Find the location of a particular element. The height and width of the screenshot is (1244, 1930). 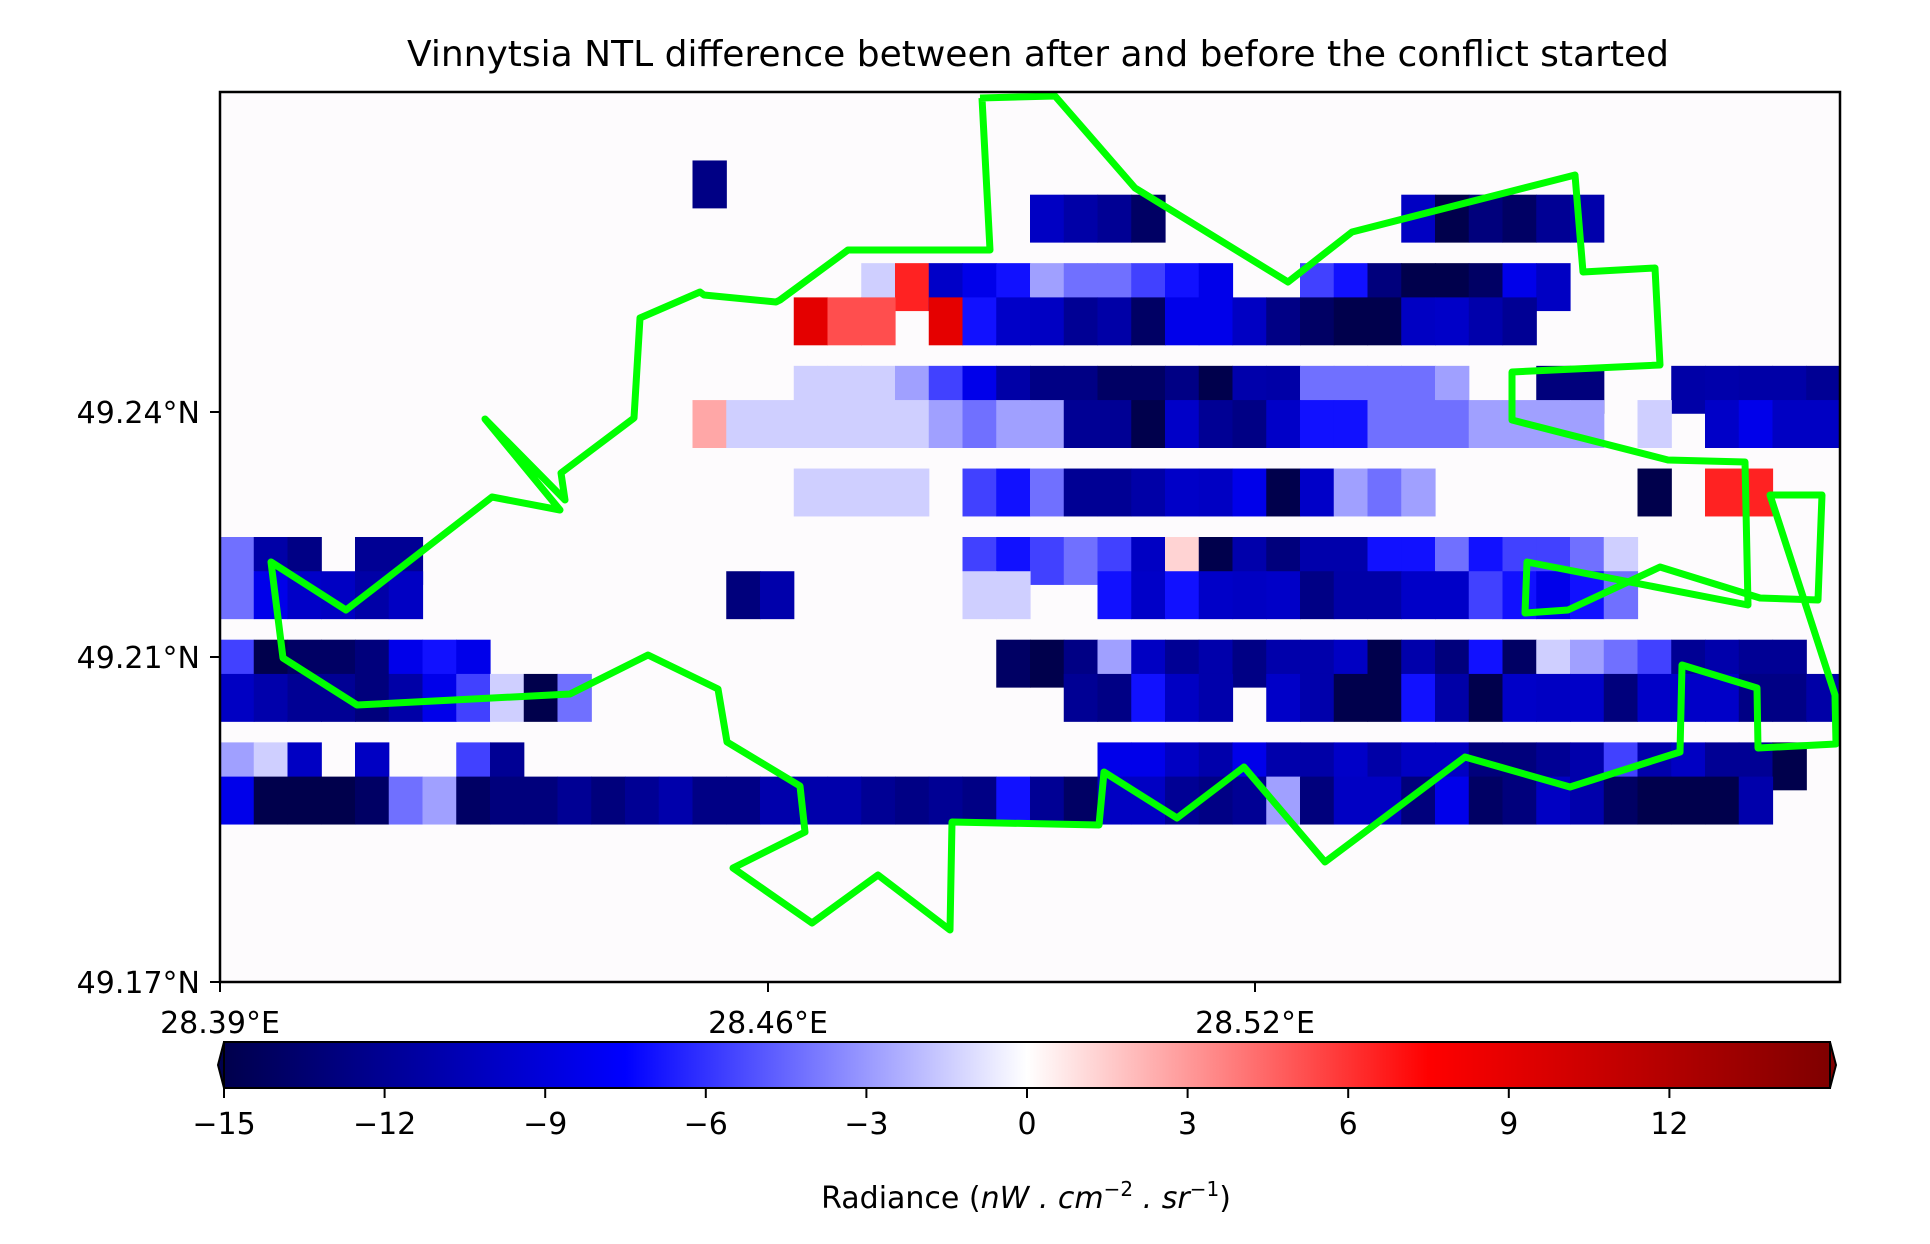

colorbar-tick-label: 9 is located at coordinates (1508, 1124).